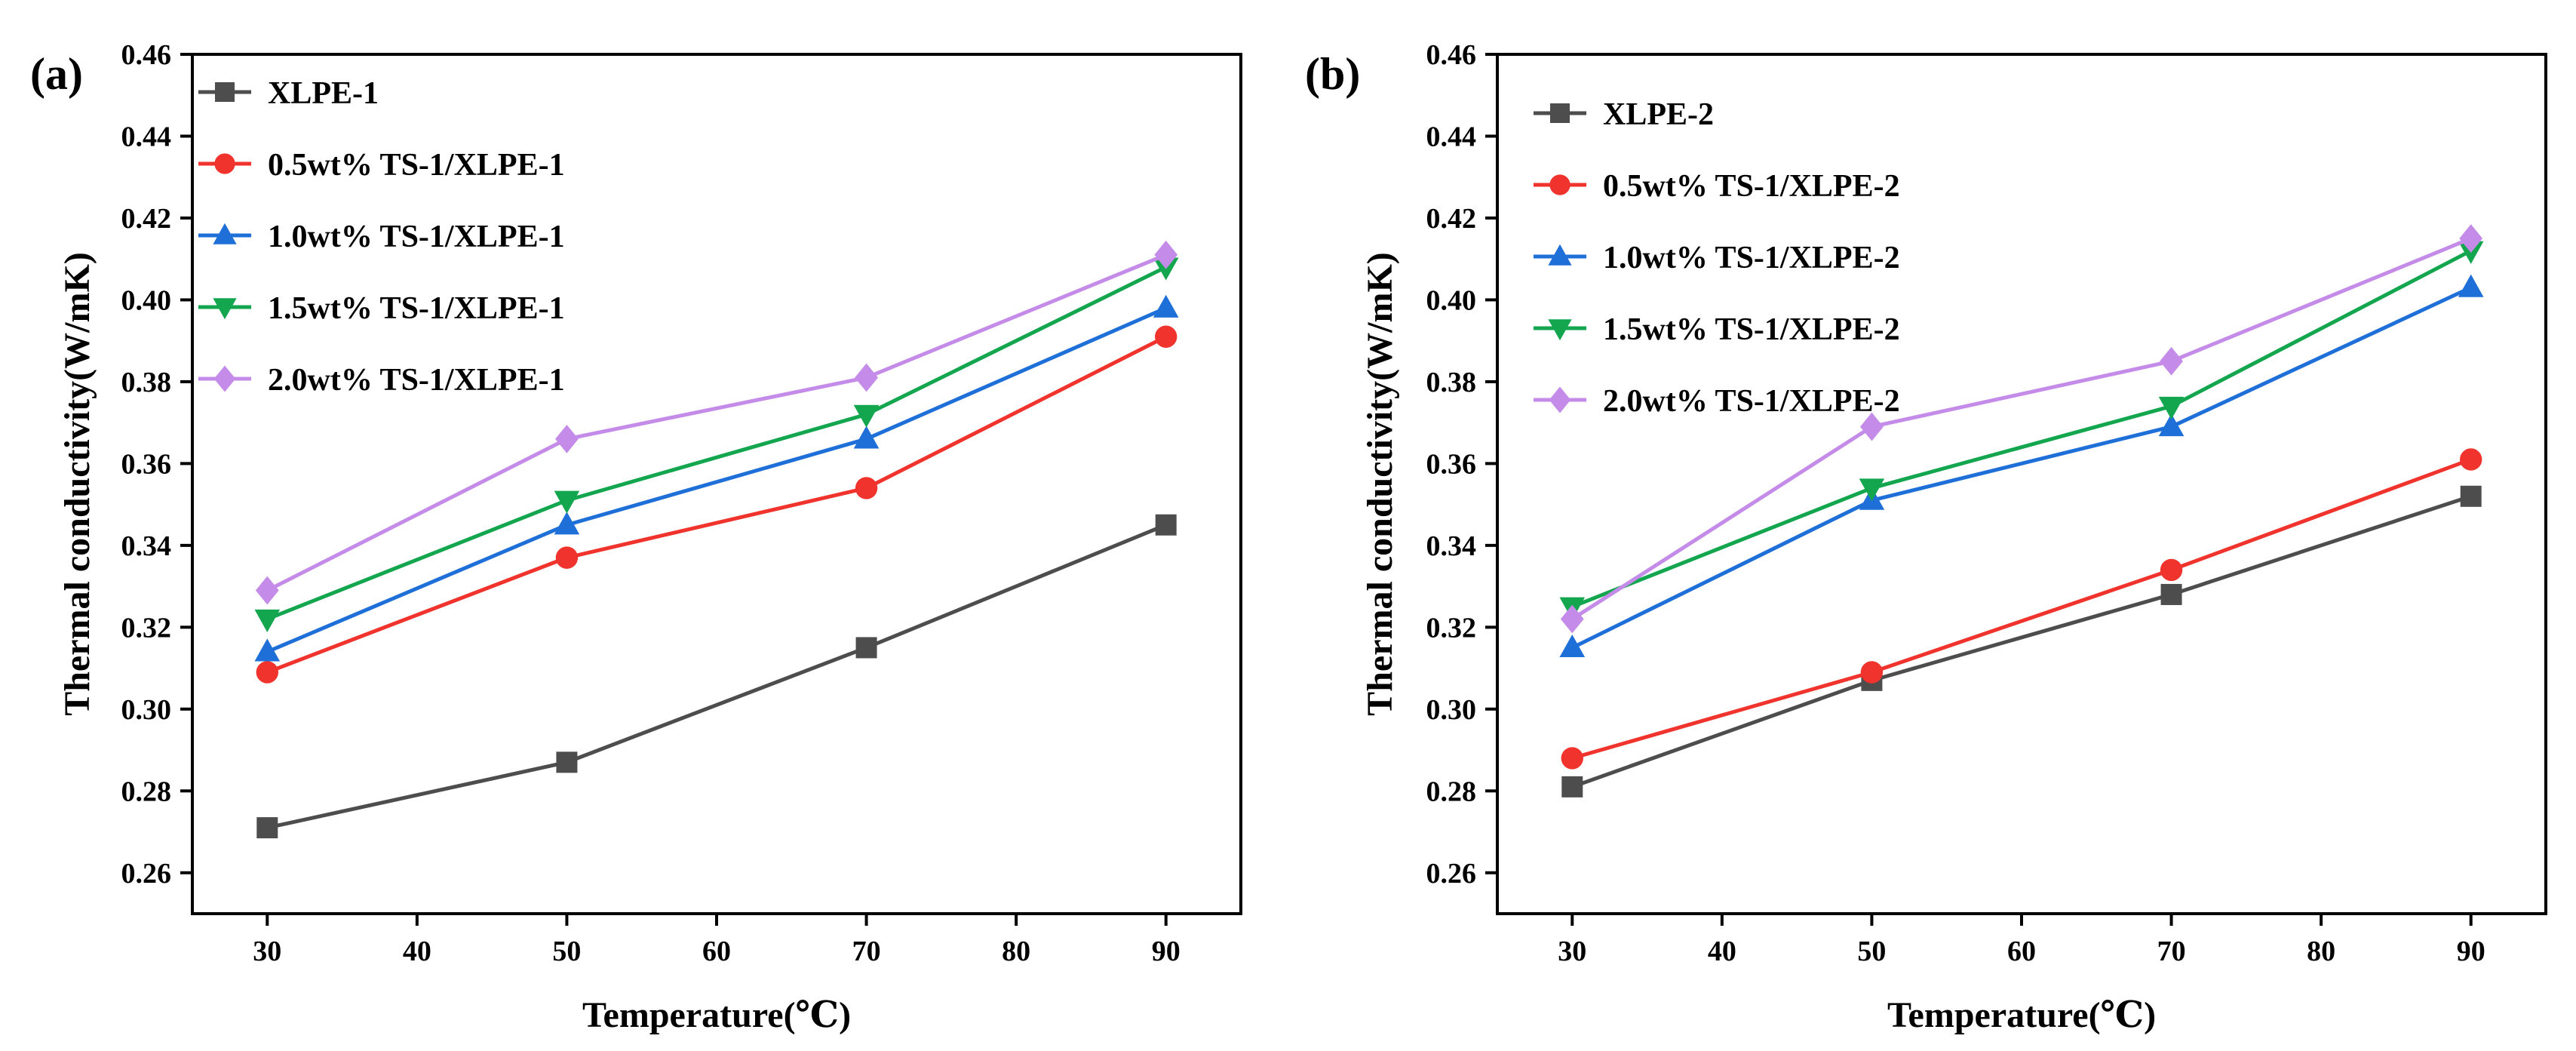 This screenshot has width=2576, height=1051. I want to click on legend-label: 0.5wt% TS-1/XLPE-1, so click(416, 165).